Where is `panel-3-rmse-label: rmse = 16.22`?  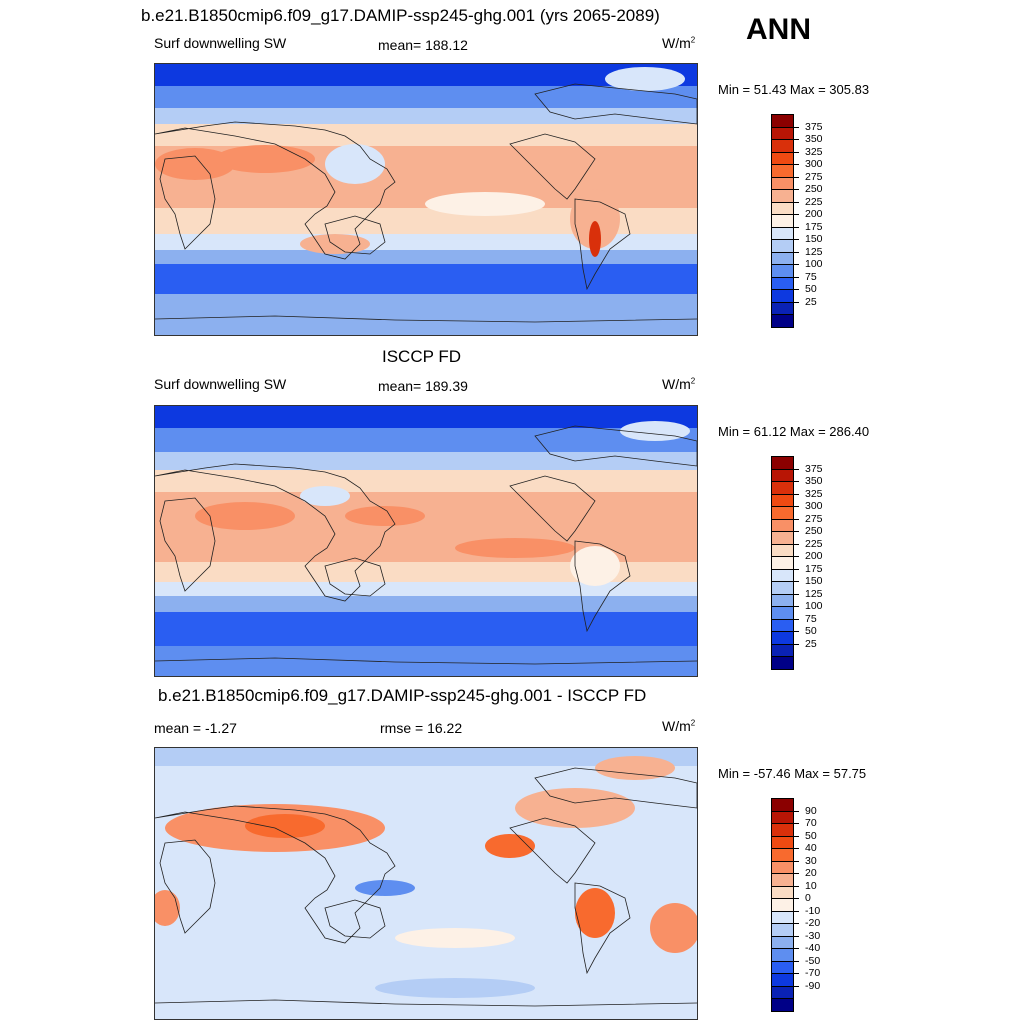 panel-3-rmse-label: rmse = 16.22 is located at coordinates (421, 728).